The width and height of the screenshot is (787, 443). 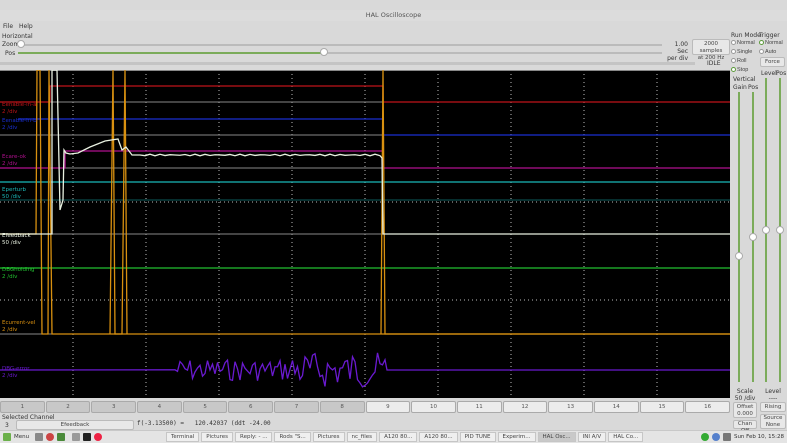 I want to click on taskbar-launchers: Menu, so click(x=84, y=437).